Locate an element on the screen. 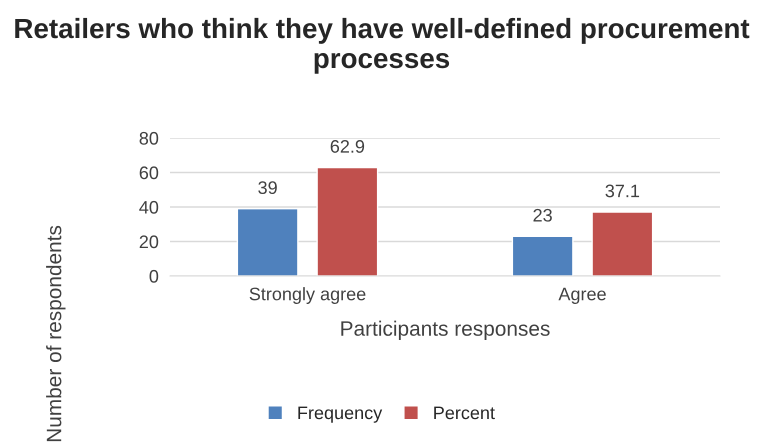 The width and height of the screenshot is (763, 448). x-axis-title: Participants responses is located at coordinates (445, 330).